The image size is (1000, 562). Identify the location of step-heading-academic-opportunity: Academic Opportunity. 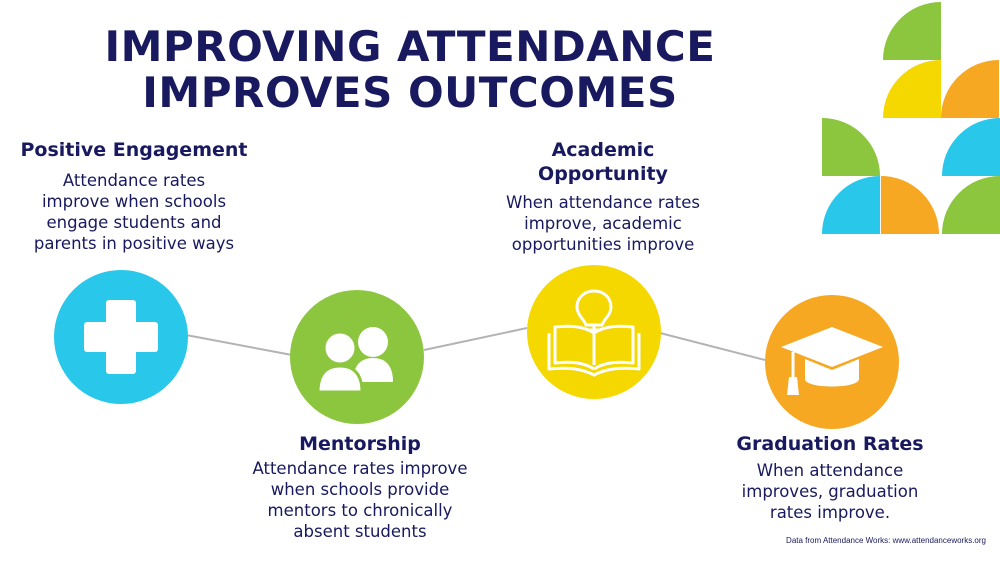
(603, 162).